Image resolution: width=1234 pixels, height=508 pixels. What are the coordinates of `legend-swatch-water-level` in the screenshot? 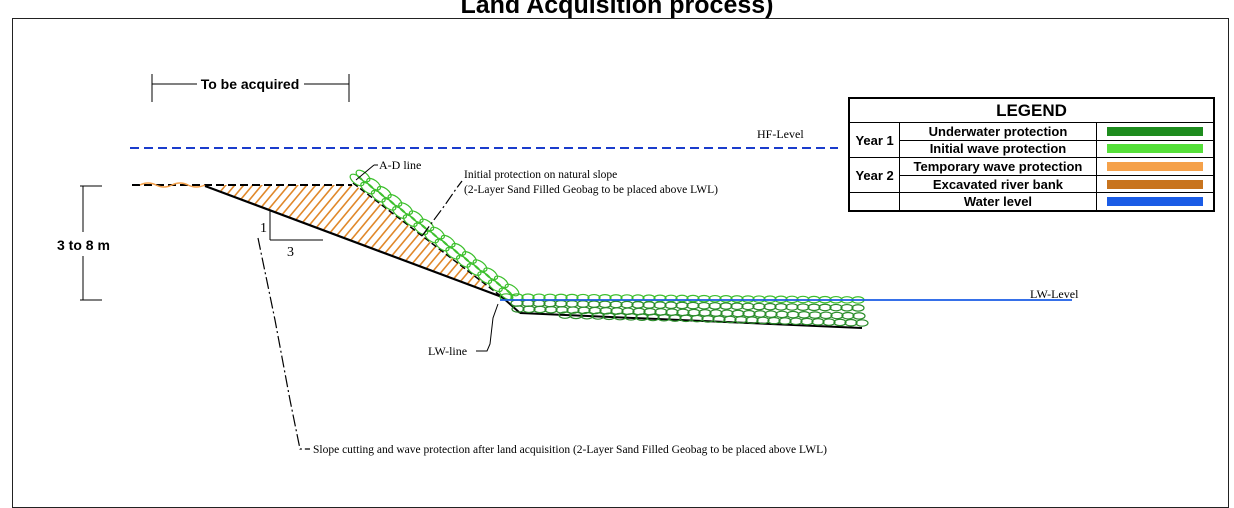 It's located at (1154, 202).